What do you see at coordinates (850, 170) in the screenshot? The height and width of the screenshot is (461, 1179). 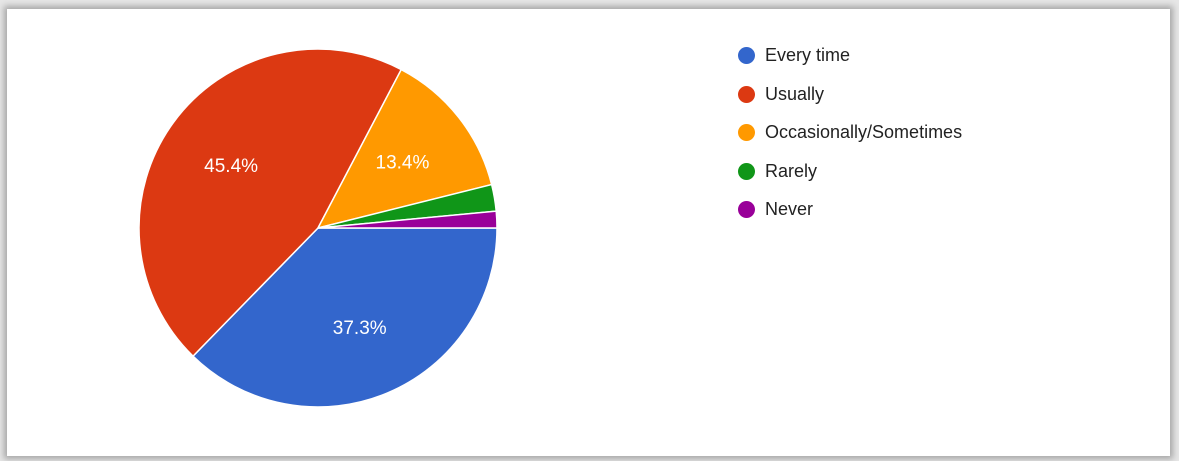 I see `legend-item: Rarely` at bounding box center [850, 170].